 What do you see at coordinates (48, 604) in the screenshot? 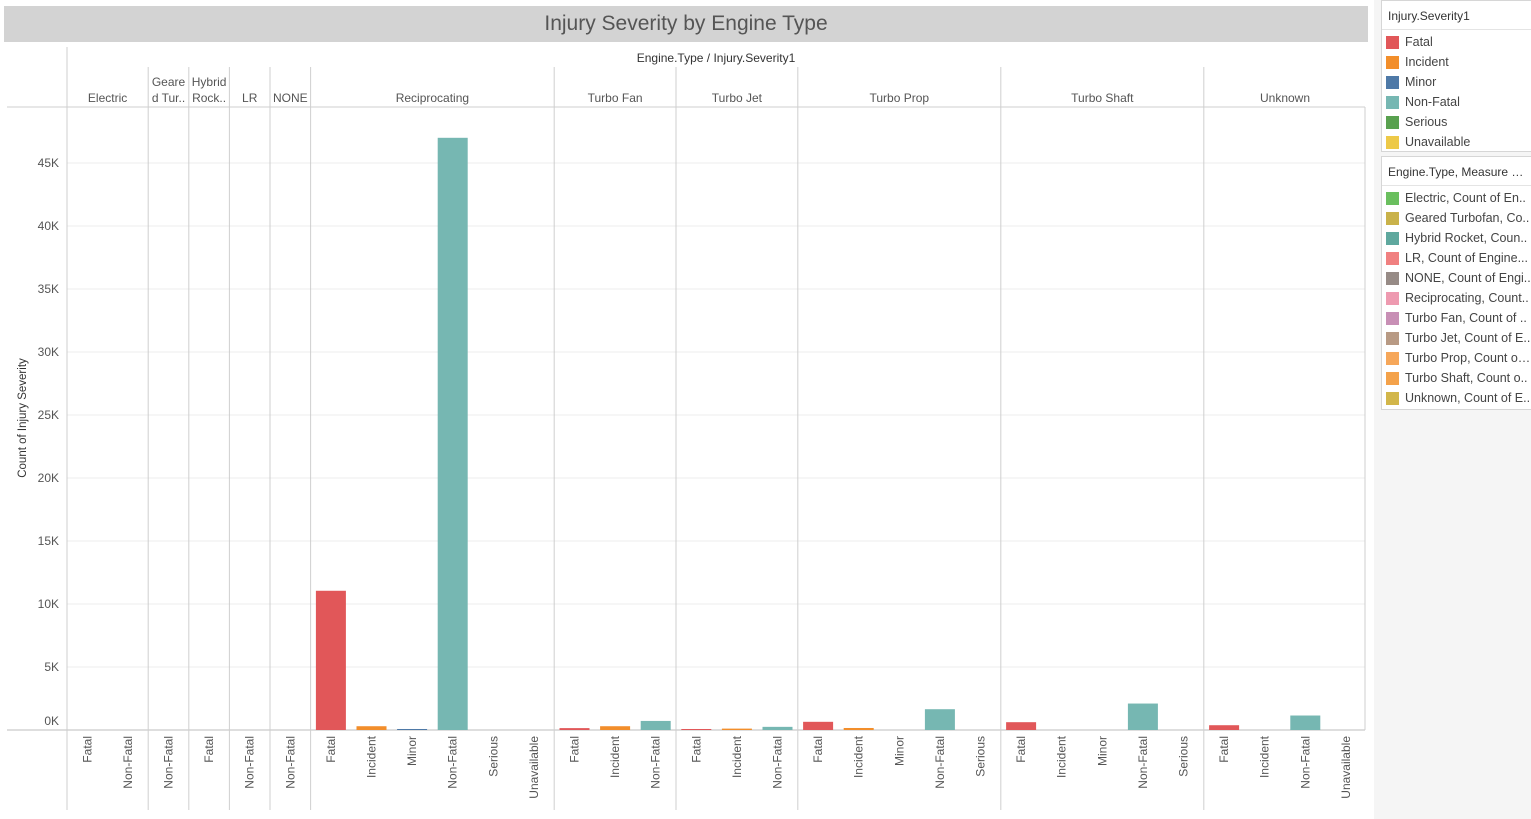
I see `y-tick-label: 10K` at bounding box center [48, 604].